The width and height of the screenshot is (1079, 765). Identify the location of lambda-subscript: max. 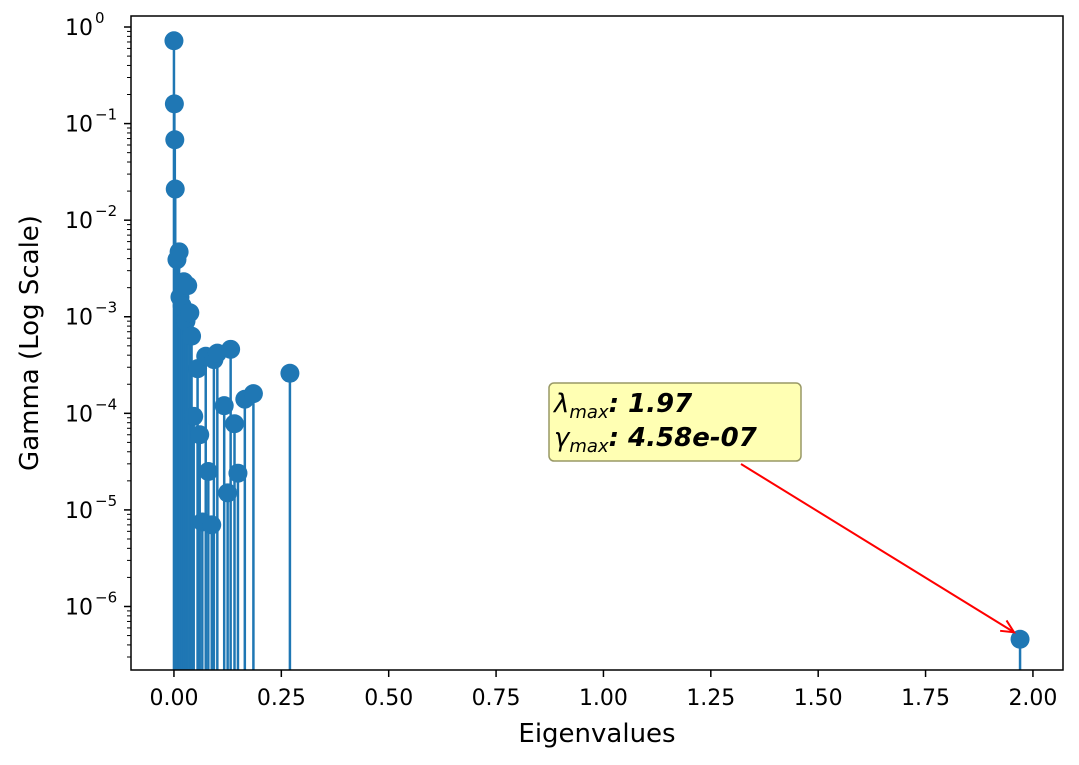
(589, 412).